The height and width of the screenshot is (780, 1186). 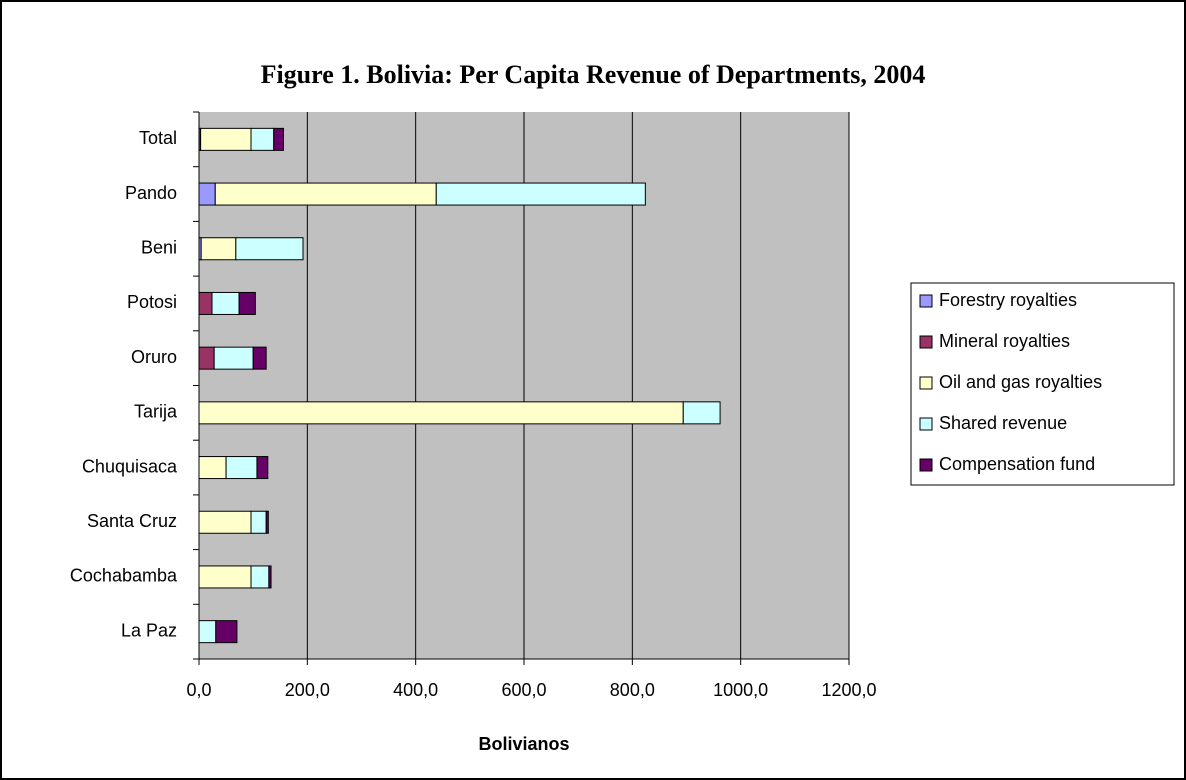 I want to click on legend-label: Compensation fund, so click(x=1017, y=464).